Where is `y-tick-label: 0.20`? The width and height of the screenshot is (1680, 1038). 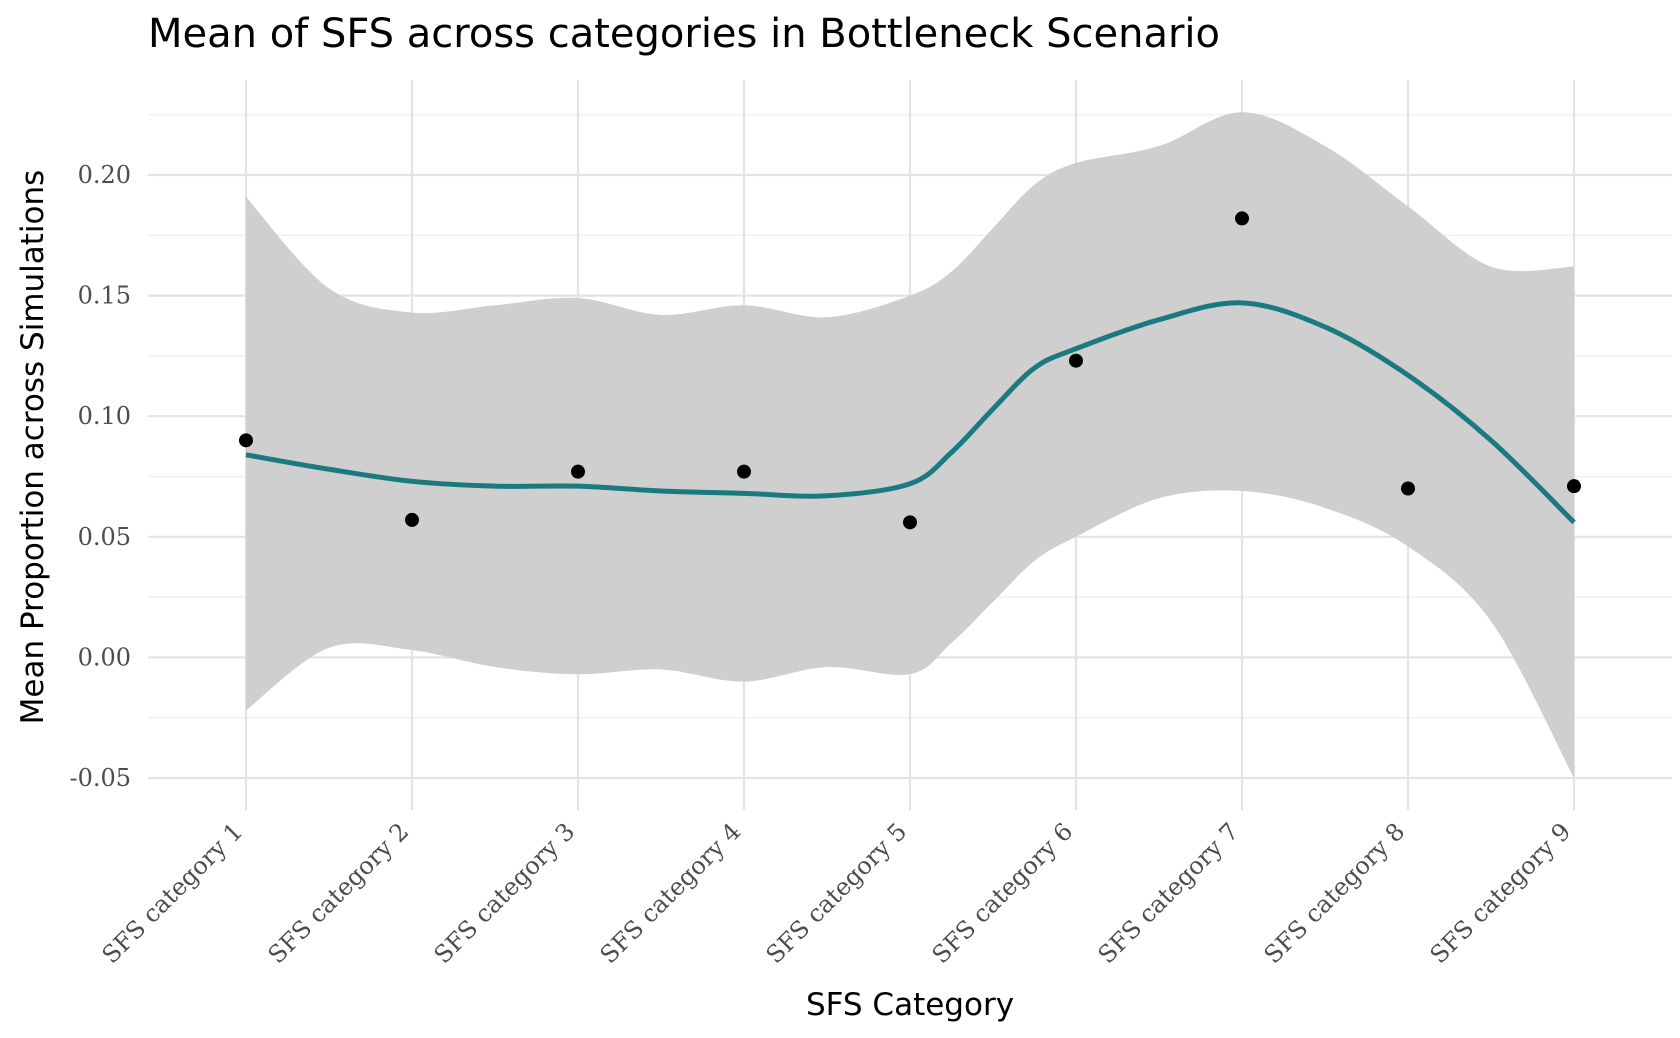
y-tick-label: 0.20 is located at coordinates (104, 175).